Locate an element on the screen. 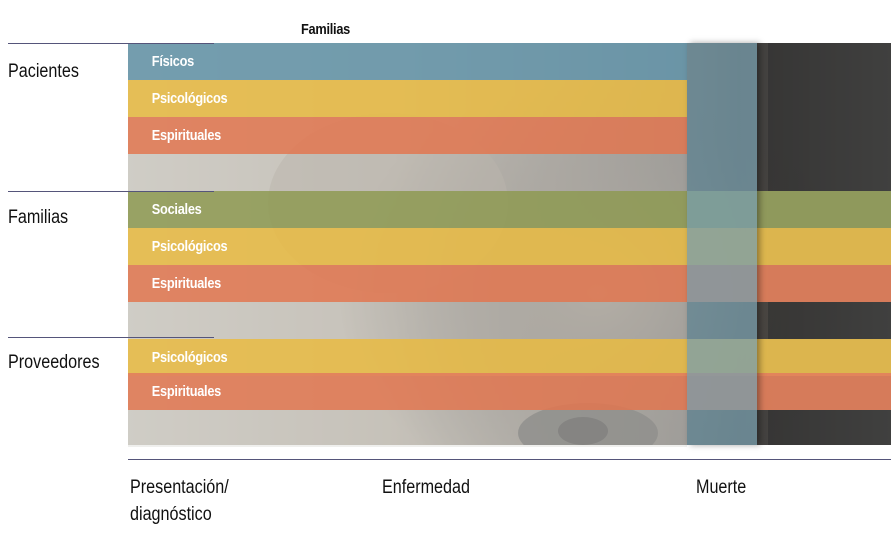  group-label-pacientes: Pacientes is located at coordinates (43, 71).